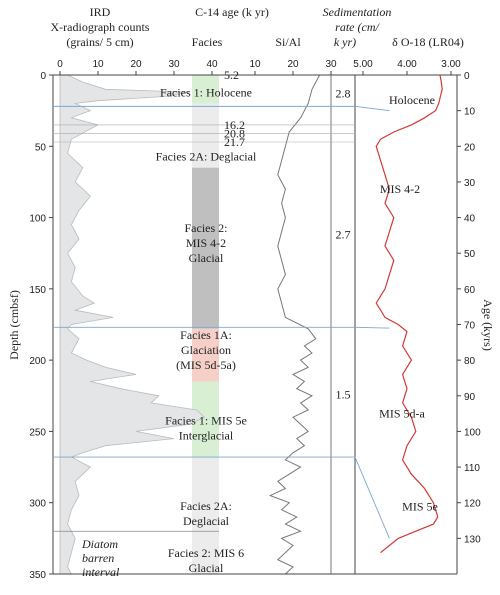 The image size is (500, 595). What do you see at coordinates (232, 12) in the screenshot?
I see `c14-header: C-14 age (k yr)` at bounding box center [232, 12].